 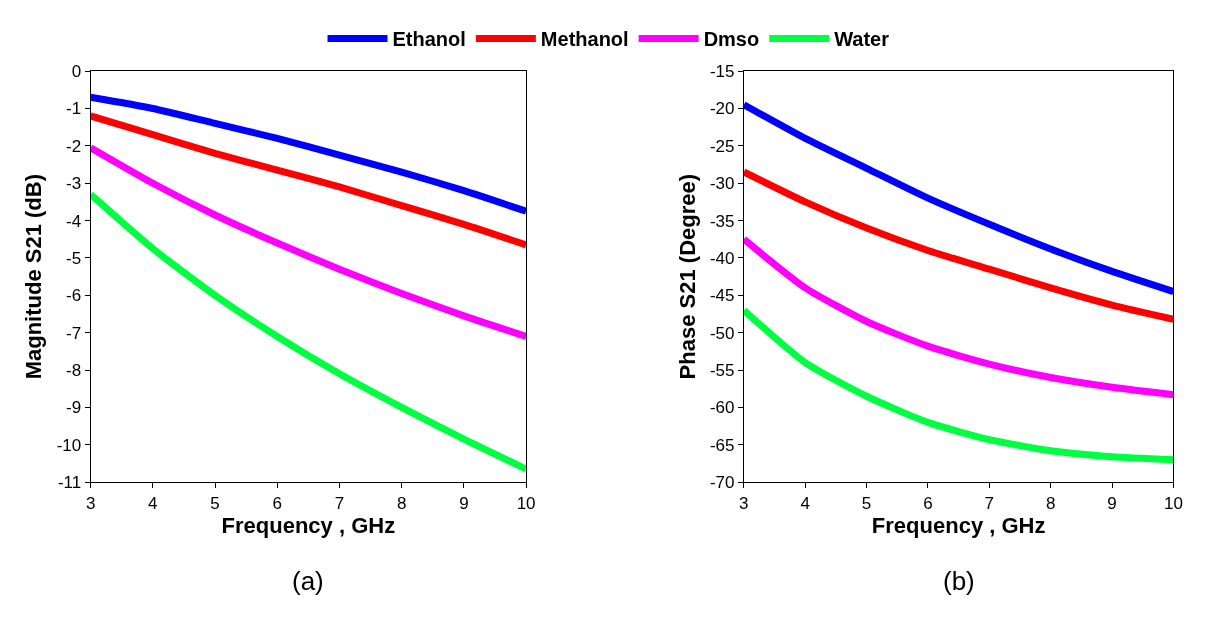 What do you see at coordinates (429, 39) in the screenshot?
I see `legend-label: Ethanol` at bounding box center [429, 39].